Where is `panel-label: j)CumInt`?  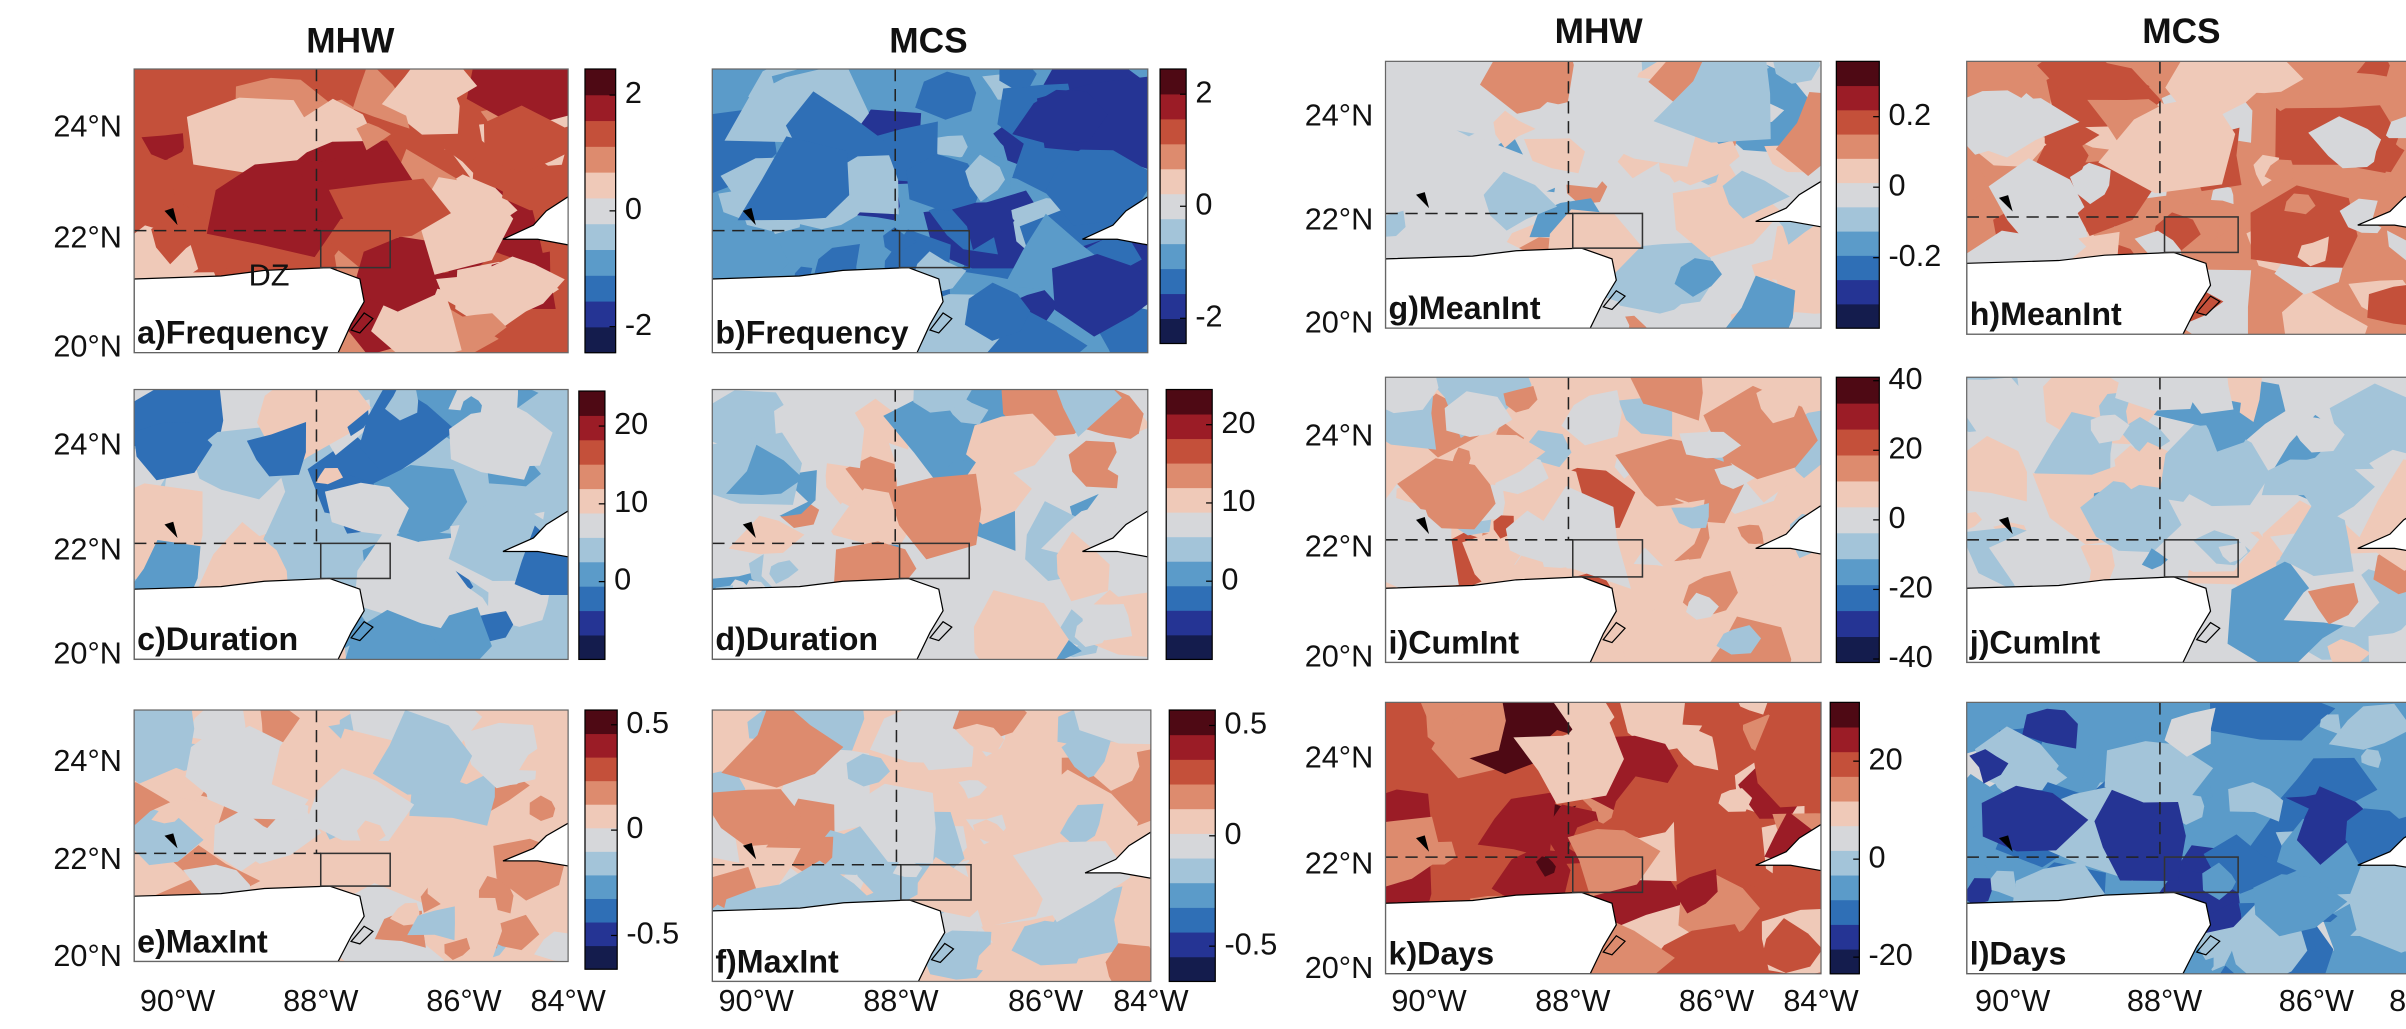 panel-label: j)CumInt is located at coordinates (2035, 642).